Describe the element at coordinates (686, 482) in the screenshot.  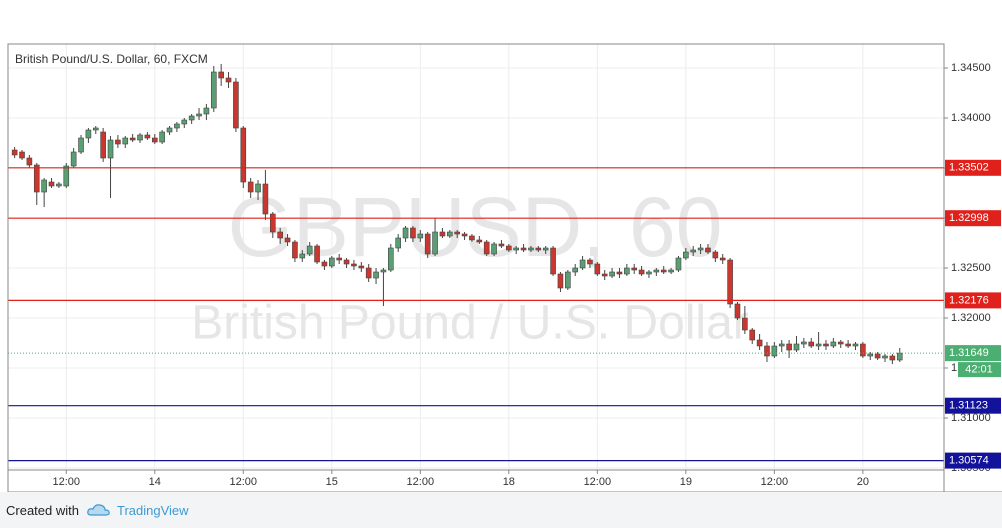
I see `x-tick-label: 19` at that location.